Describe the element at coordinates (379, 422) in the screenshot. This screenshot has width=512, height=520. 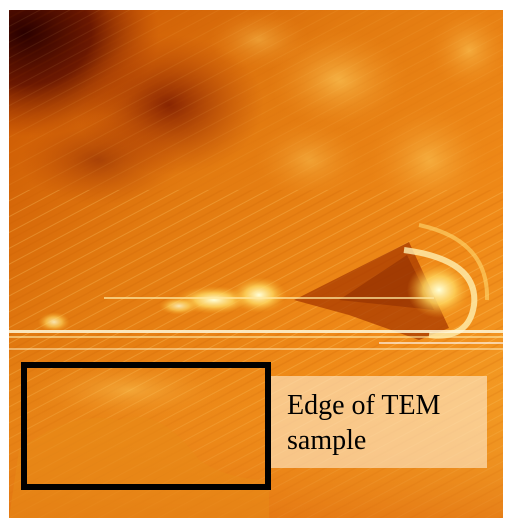
I see `annotation-label: Edge of TEM sample` at that location.